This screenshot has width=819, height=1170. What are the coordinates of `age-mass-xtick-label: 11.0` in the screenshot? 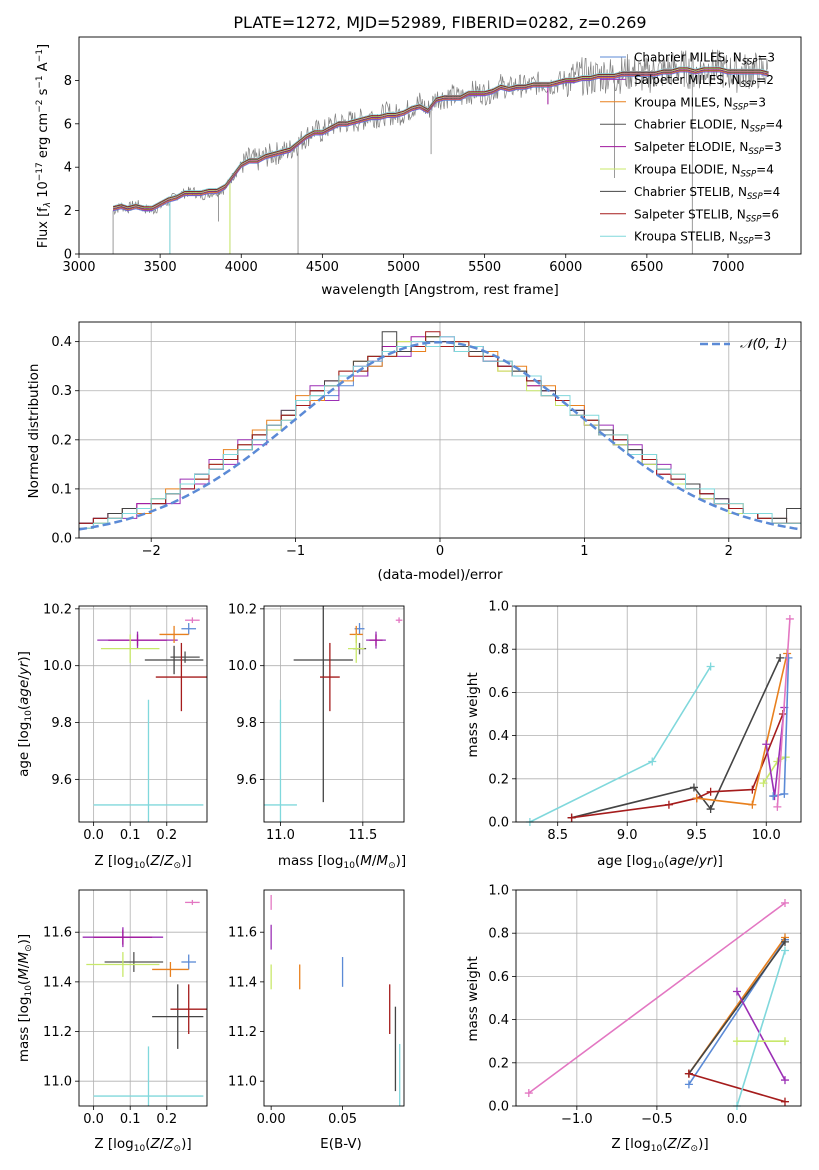 It's located at (280, 835).